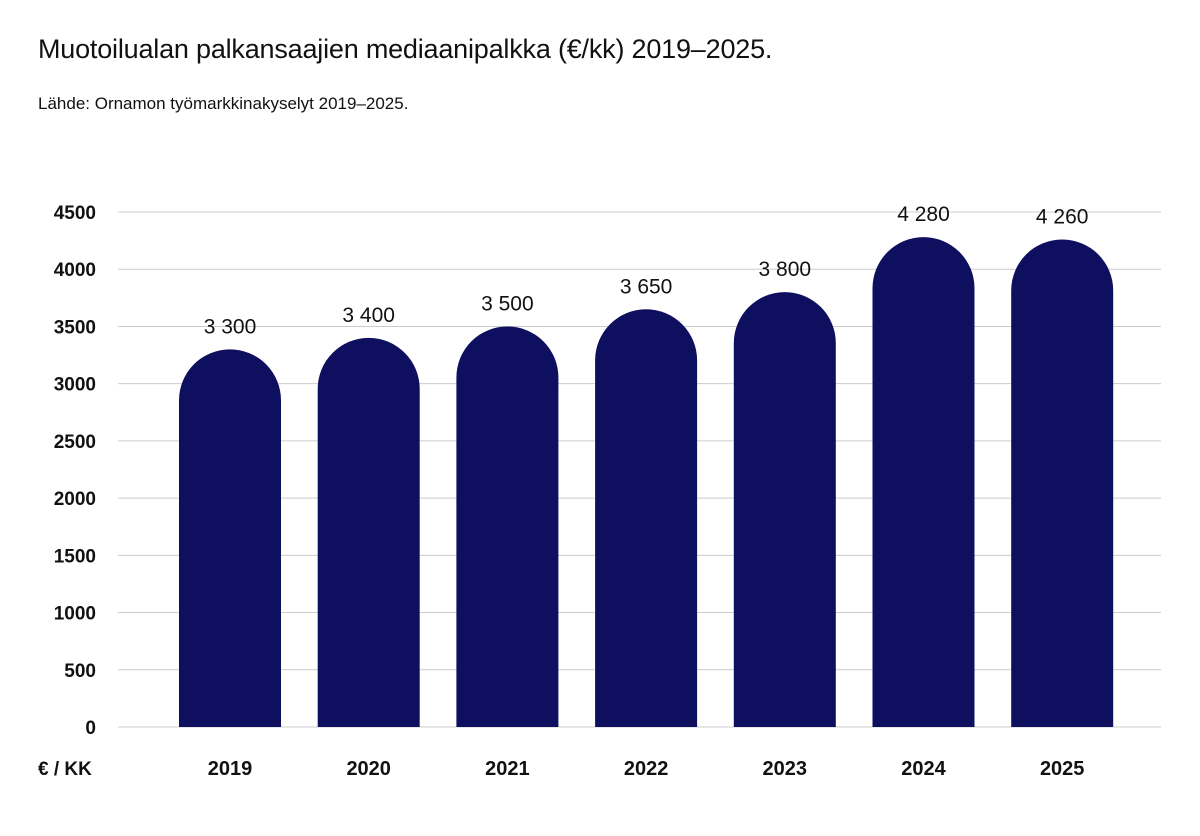 The width and height of the screenshot is (1200, 836). I want to click on x-tick-label: 2019, so click(230, 769).